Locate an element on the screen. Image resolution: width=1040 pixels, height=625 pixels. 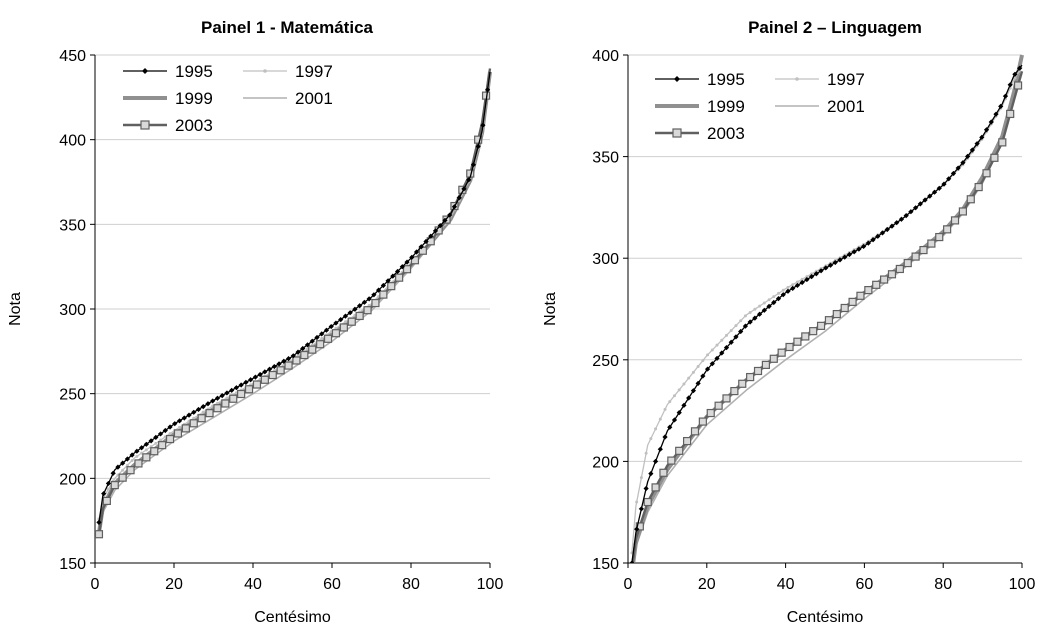
y-tick-label: 350 is located at coordinates (605, 158).